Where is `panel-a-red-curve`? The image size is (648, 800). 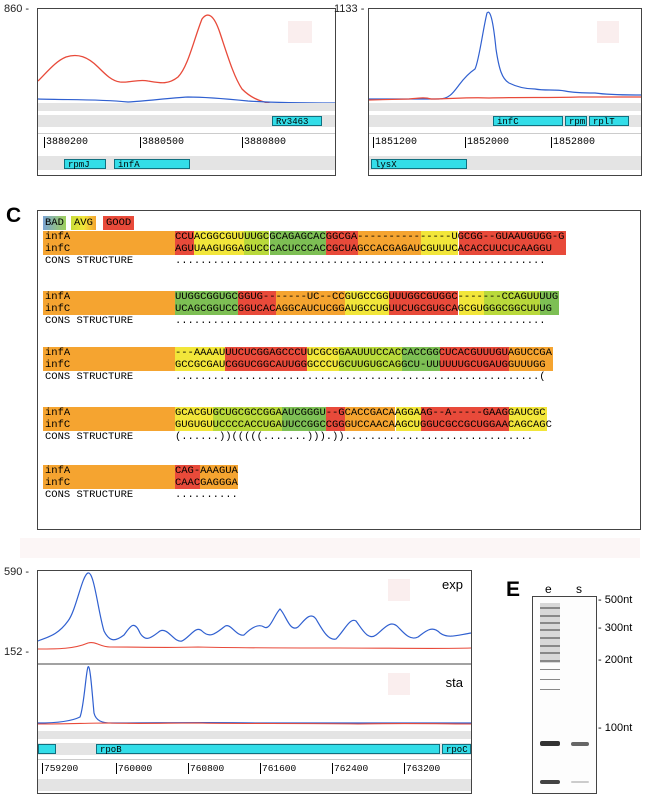
panel-a-red-curve is located at coordinates (186, 59).